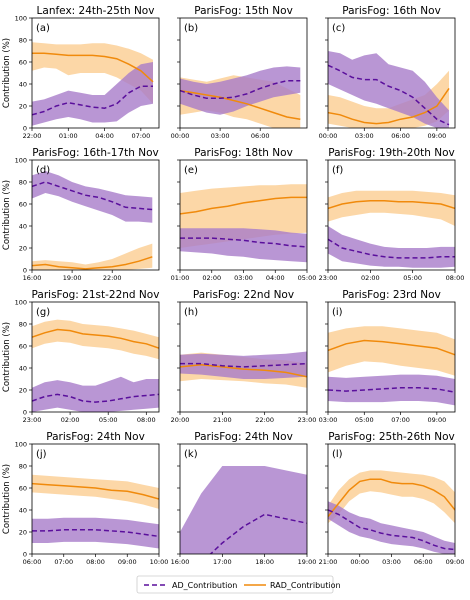  What do you see at coordinates (191, 28) in the screenshot?
I see `panel-label: (b)` at bounding box center [191, 28].